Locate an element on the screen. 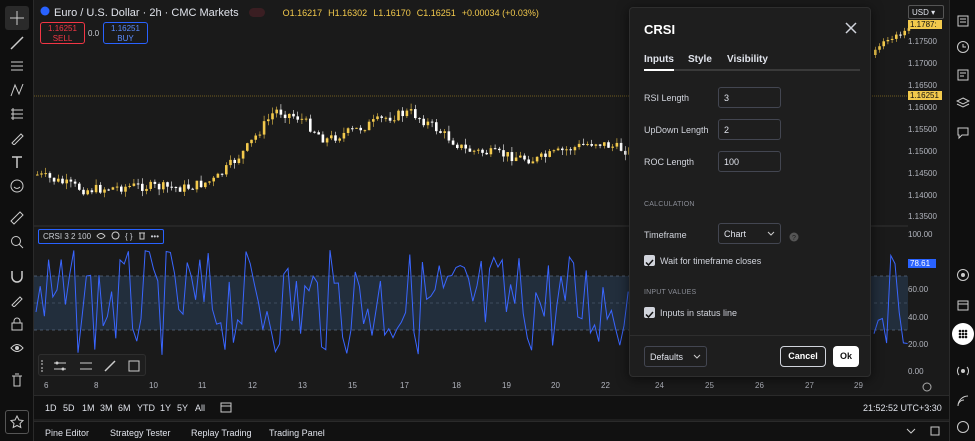 This screenshot has height=441, width=975. inputs-status-checkbox is located at coordinates (649, 313).